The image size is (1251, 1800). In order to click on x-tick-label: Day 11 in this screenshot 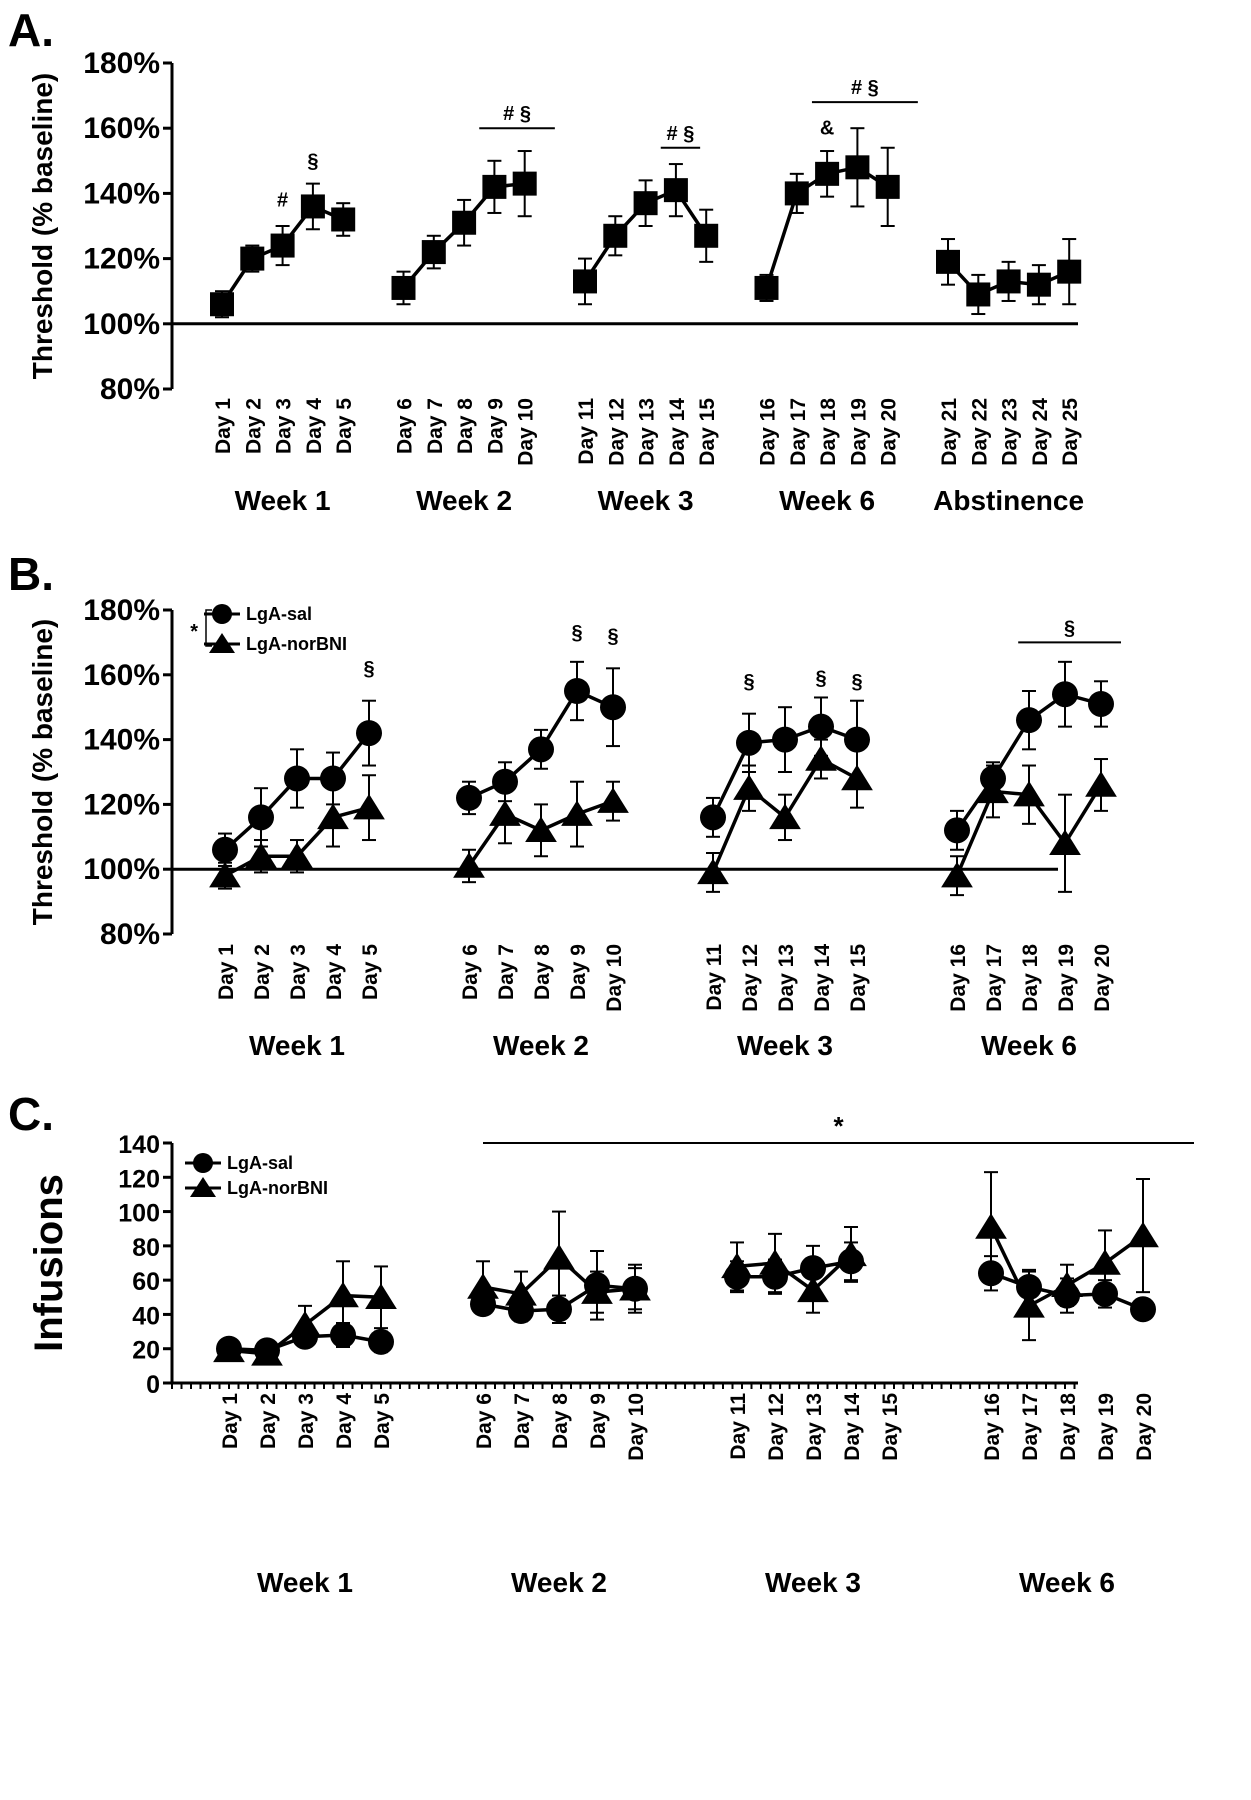, I will do `click(586, 431)`.